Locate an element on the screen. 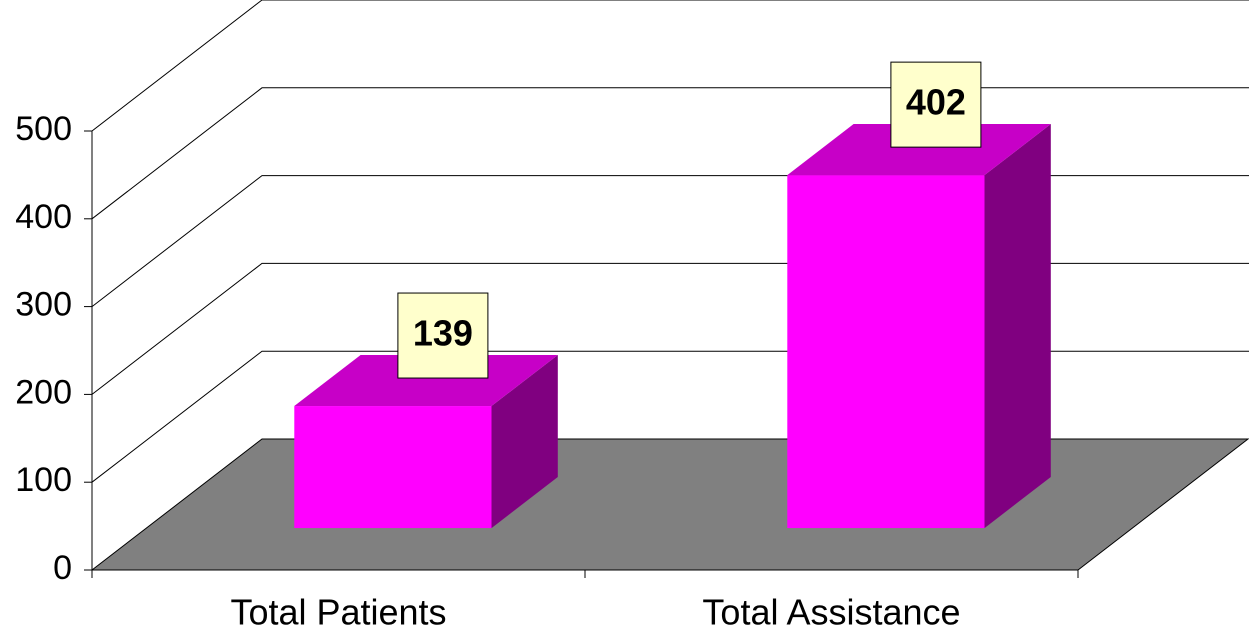 The width and height of the screenshot is (1249, 638). y-tick-label: 200 is located at coordinates (43, 392).